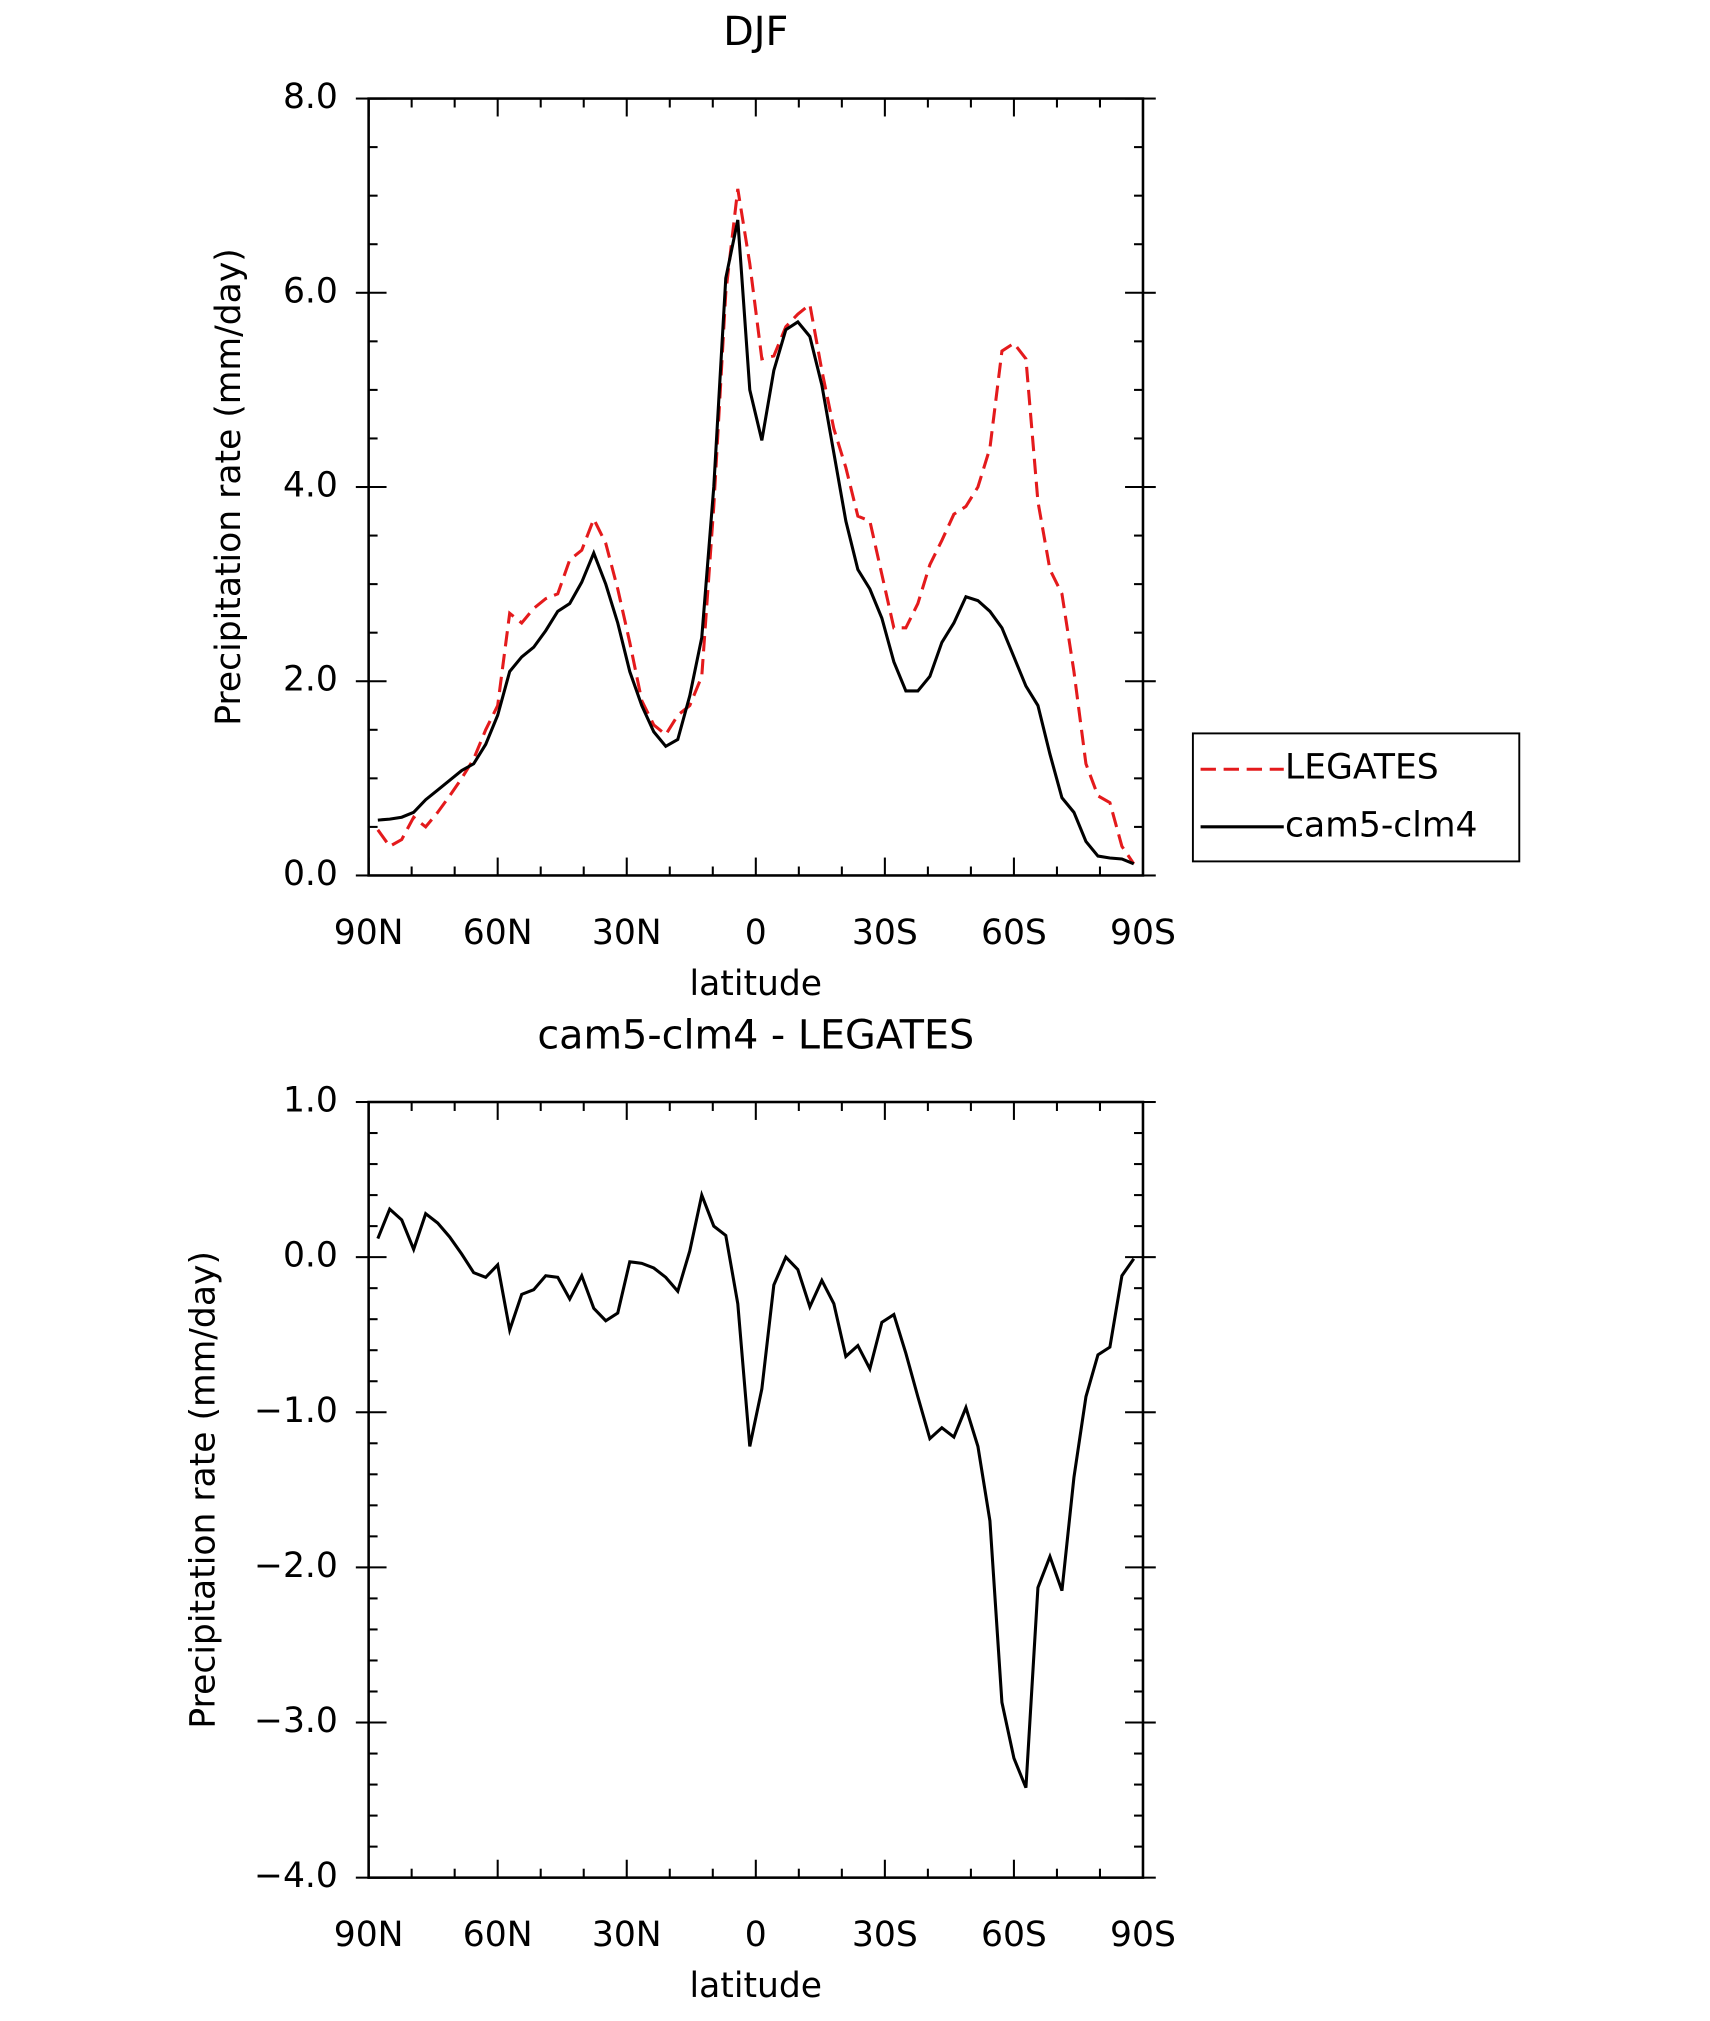  Describe the element at coordinates (1381, 825) in the screenshot. I see `legend-label: cam5-clm4` at that location.